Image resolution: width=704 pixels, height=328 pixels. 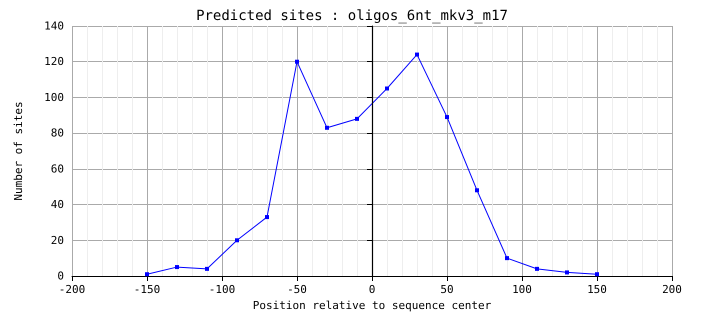 What do you see at coordinates (147, 289) in the screenshot?
I see `x-tick-label: -150` at bounding box center [147, 289].